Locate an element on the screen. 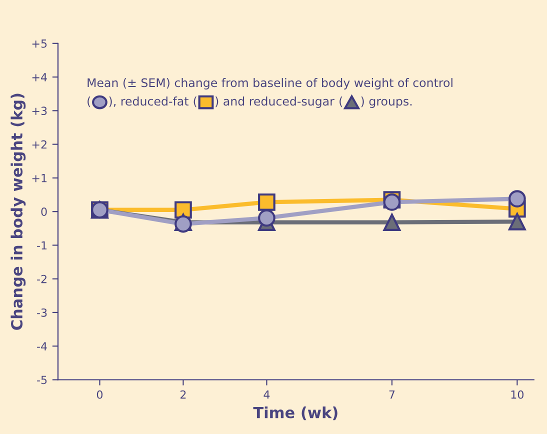  x-tick-label: 10 is located at coordinates (517, 394).